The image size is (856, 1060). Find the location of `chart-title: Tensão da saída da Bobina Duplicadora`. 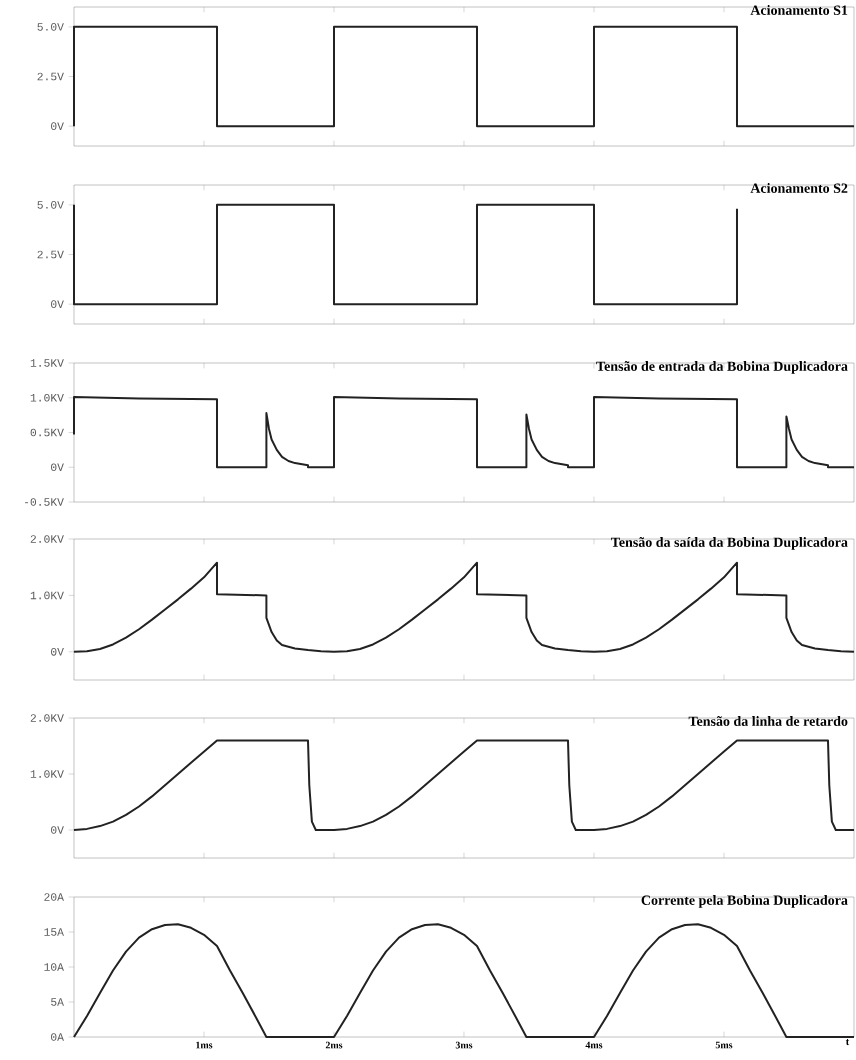

chart-title: Tensão da saída da Bobina Duplicadora is located at coordinates (729, 543).